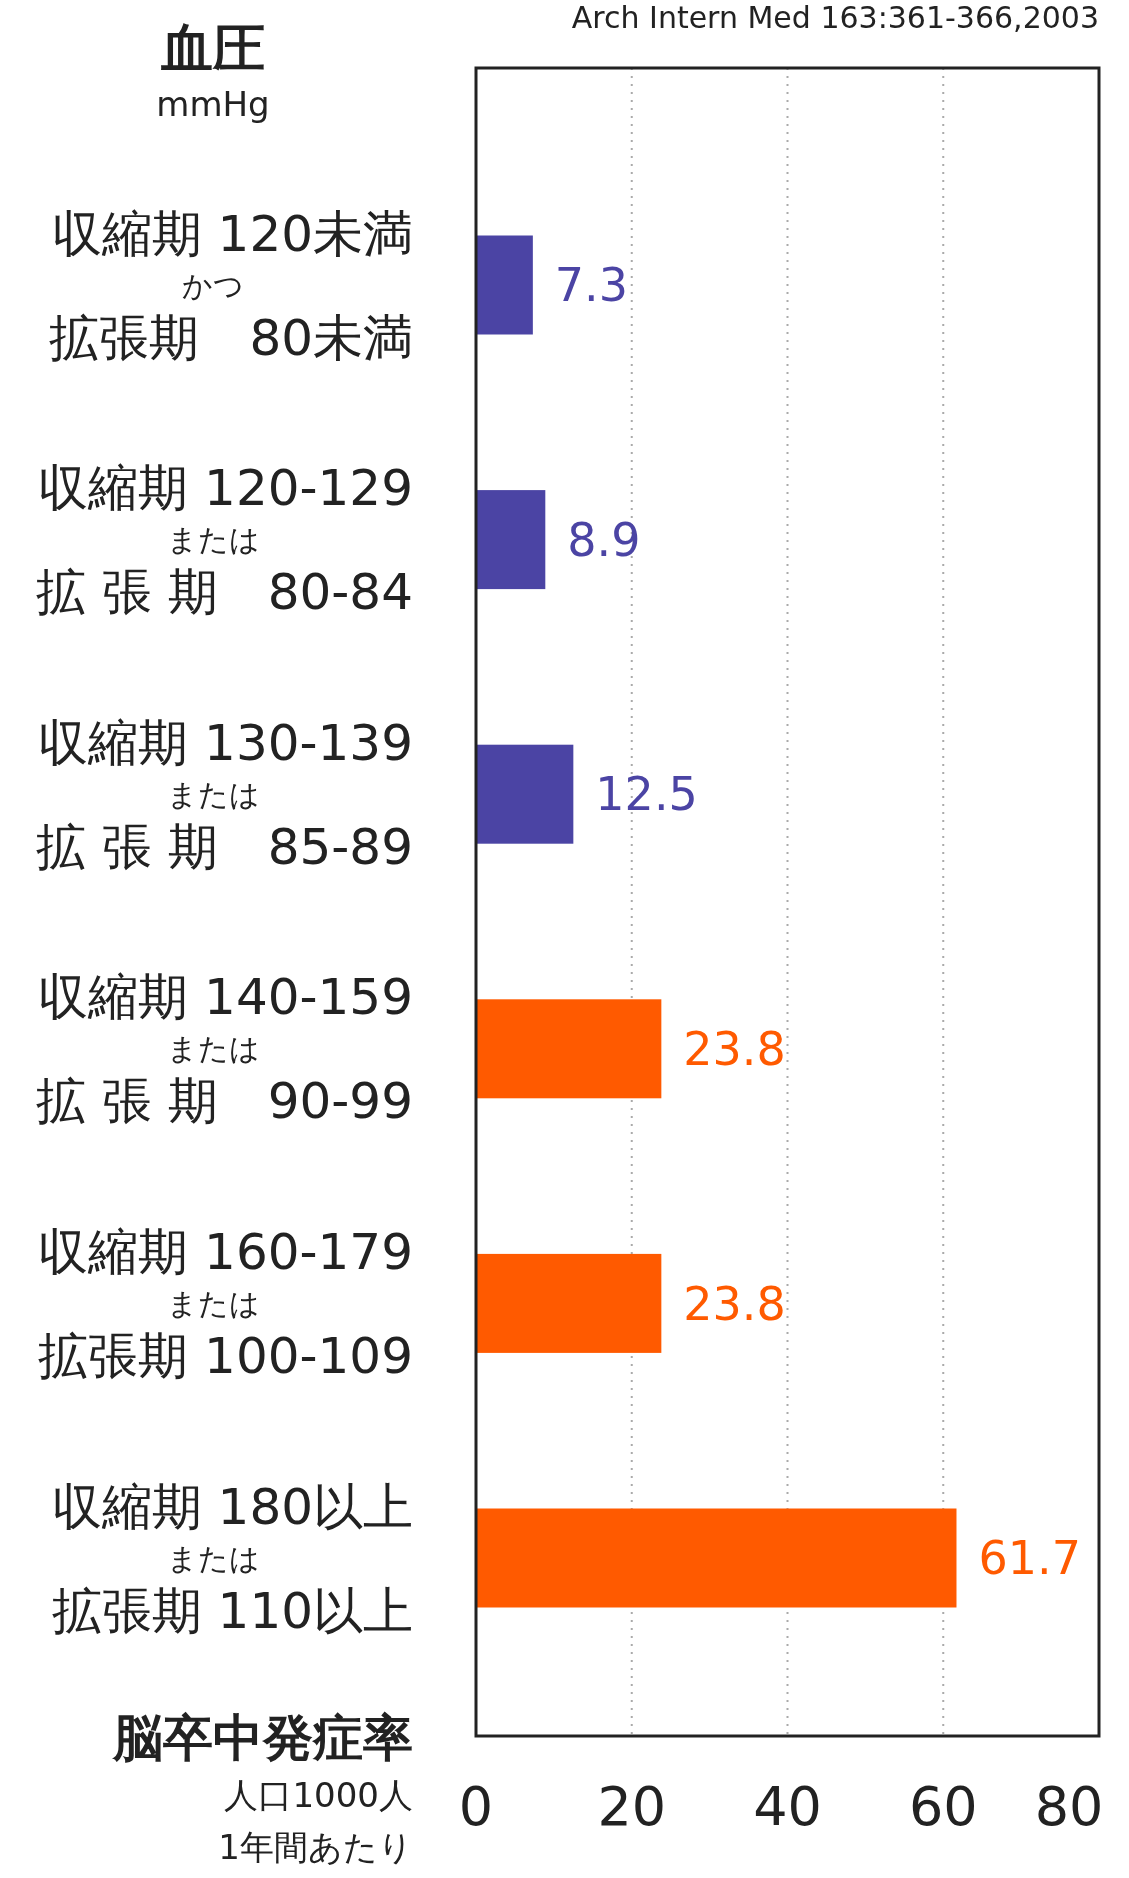 The height and width of the screenshot is (1878, 1129). Describe the element at coordinates (1029, 1558) in the screenshot. I see `data-label: 61.7` at that location.